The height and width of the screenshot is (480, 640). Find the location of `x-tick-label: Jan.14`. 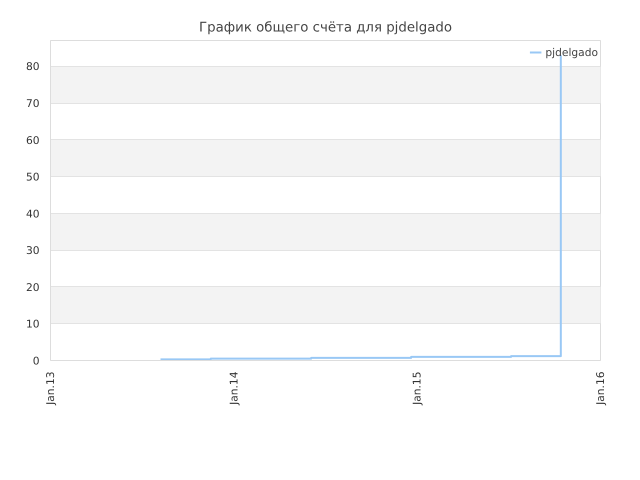

x-tick-label: Jan.14 is located at coordinates (233, 388).